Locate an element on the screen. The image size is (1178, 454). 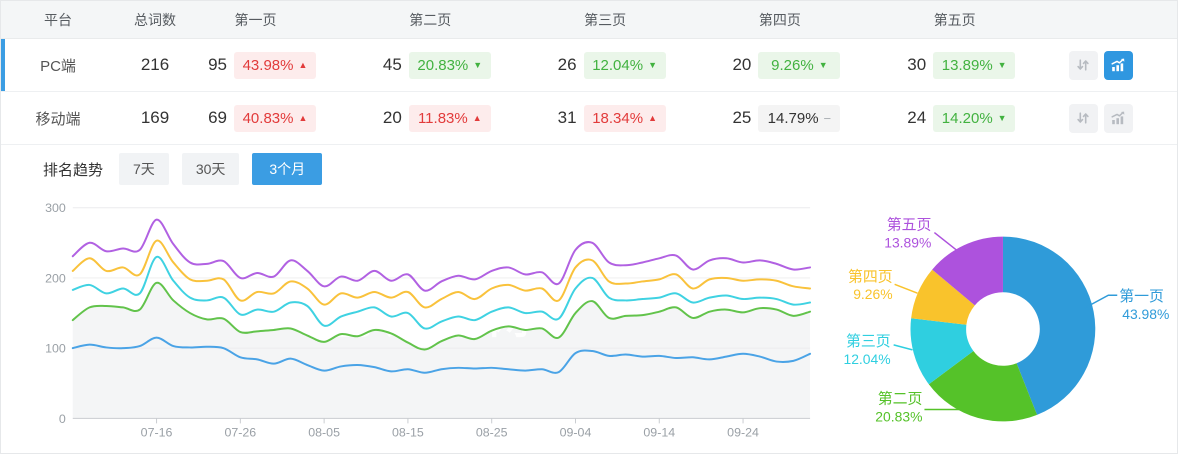
slice-label-name: 第三页 is located at coordinates (868, 341).